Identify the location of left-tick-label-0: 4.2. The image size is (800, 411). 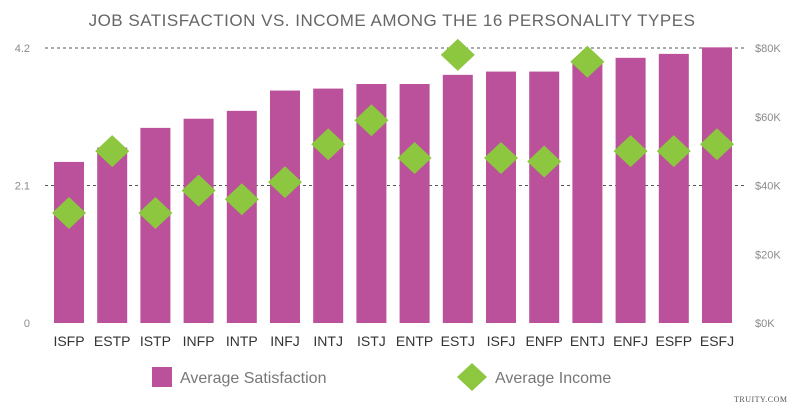
(22, 49).